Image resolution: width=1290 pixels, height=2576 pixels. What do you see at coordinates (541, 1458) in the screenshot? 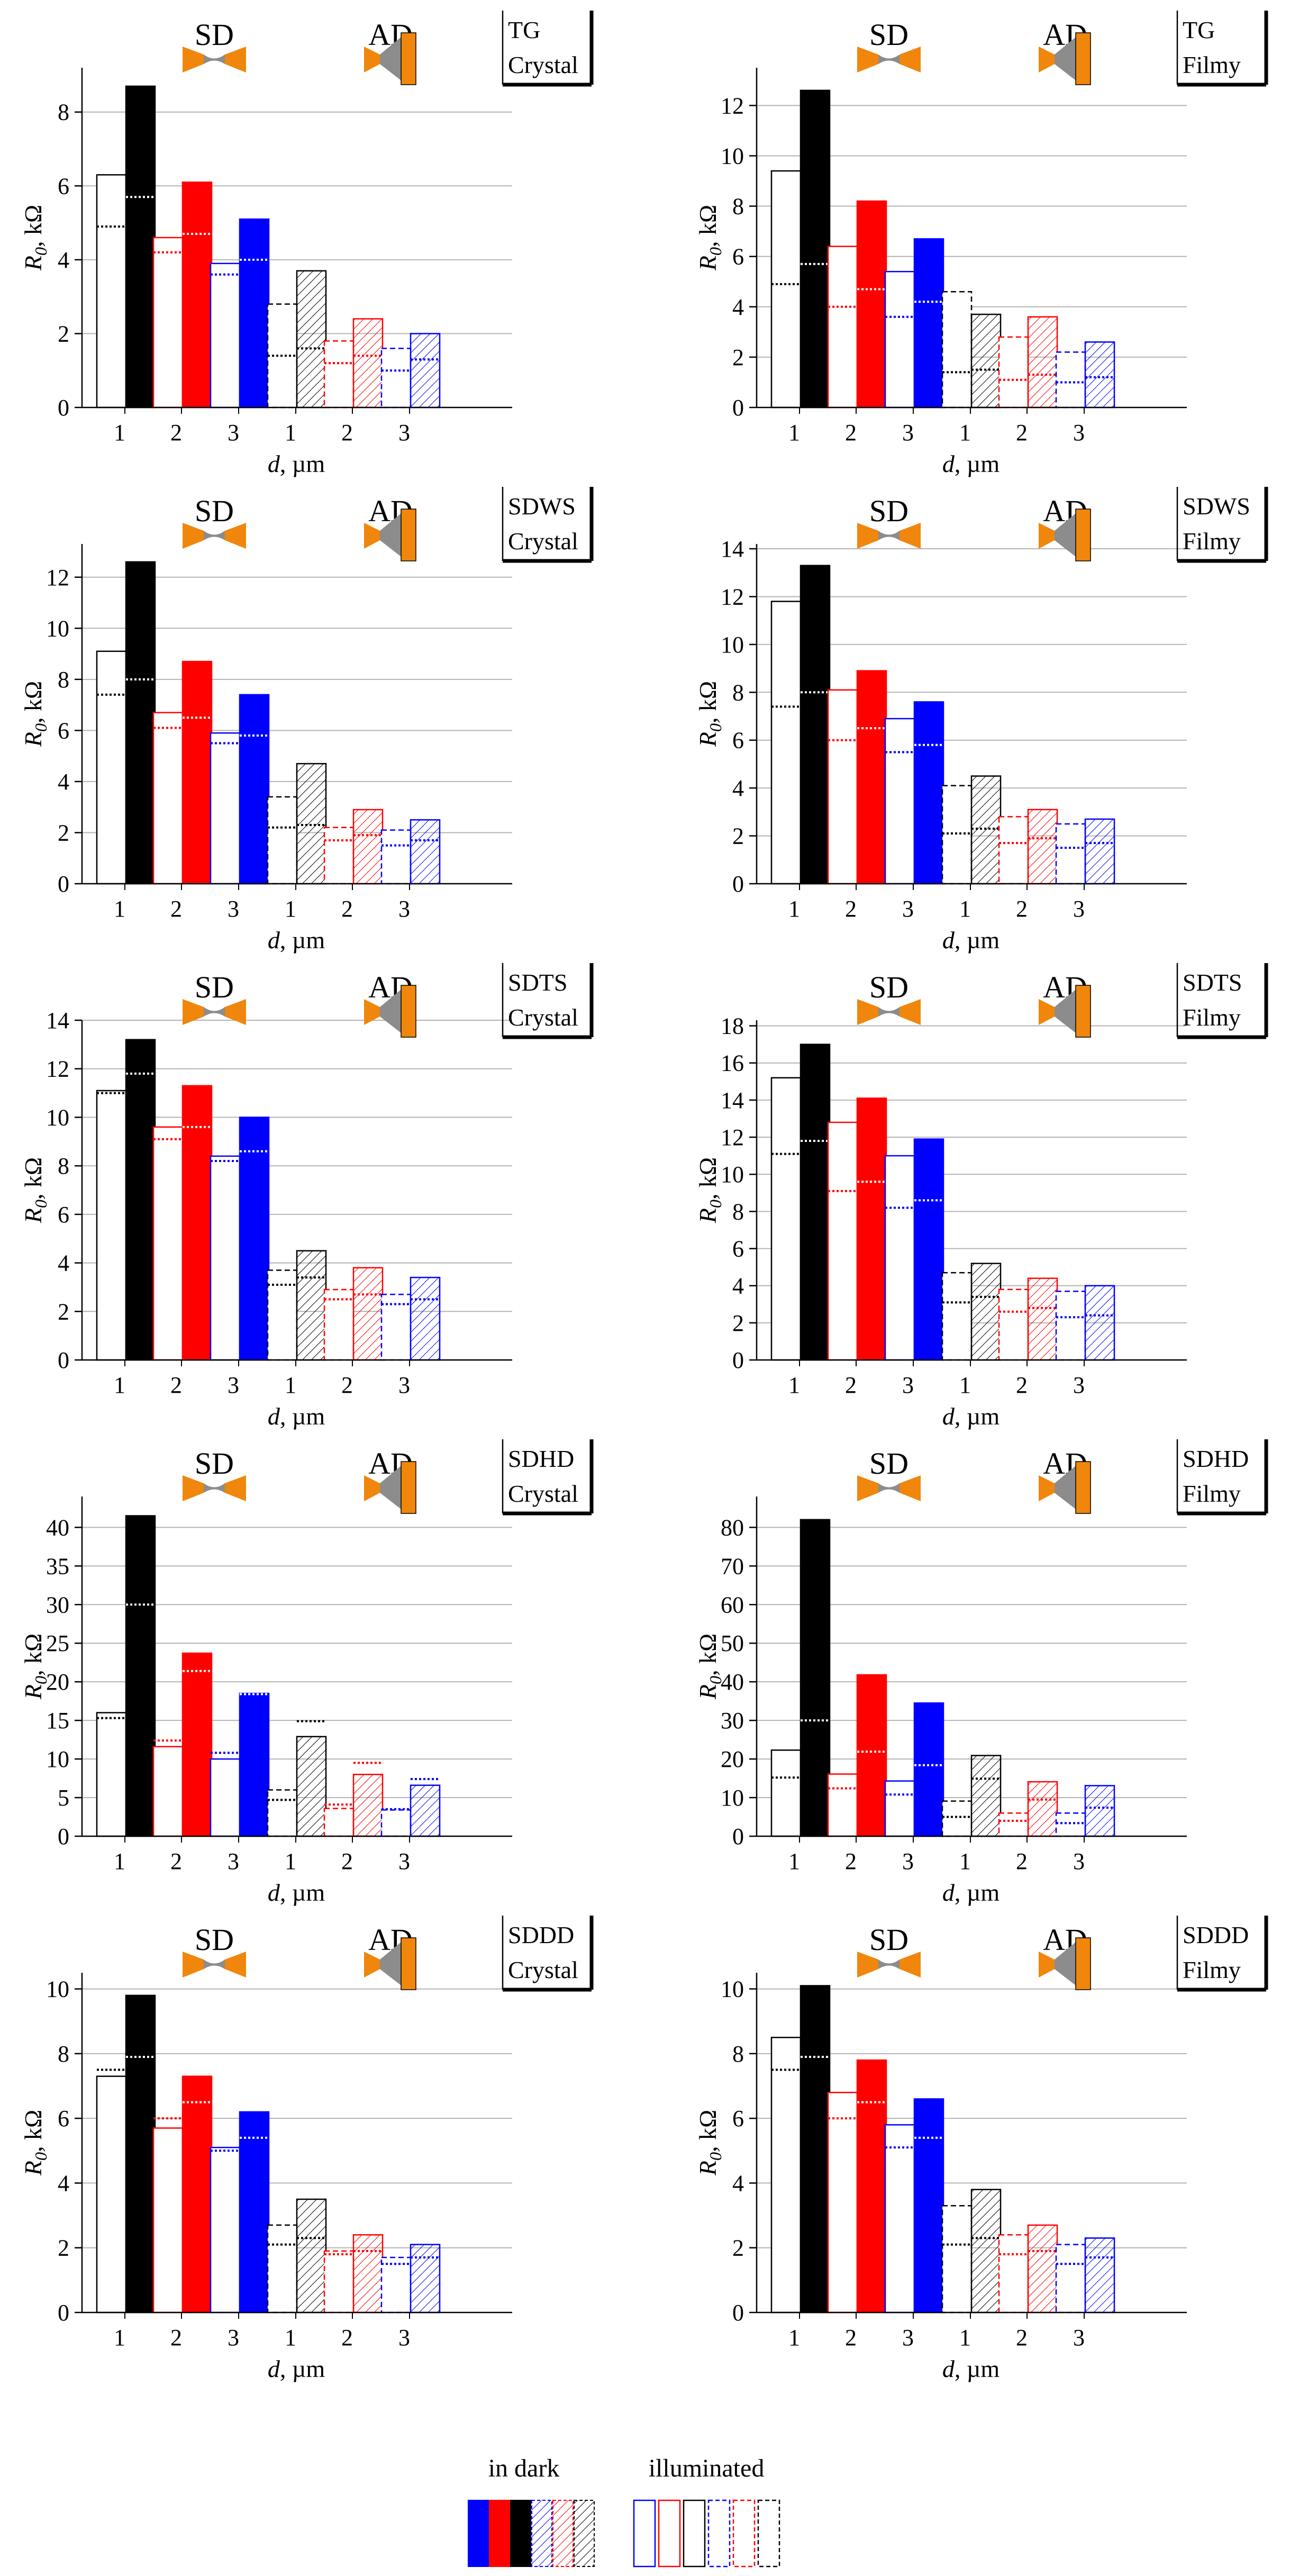
I see `sample-tag: SDHD` at bounding box center [541, 1458].